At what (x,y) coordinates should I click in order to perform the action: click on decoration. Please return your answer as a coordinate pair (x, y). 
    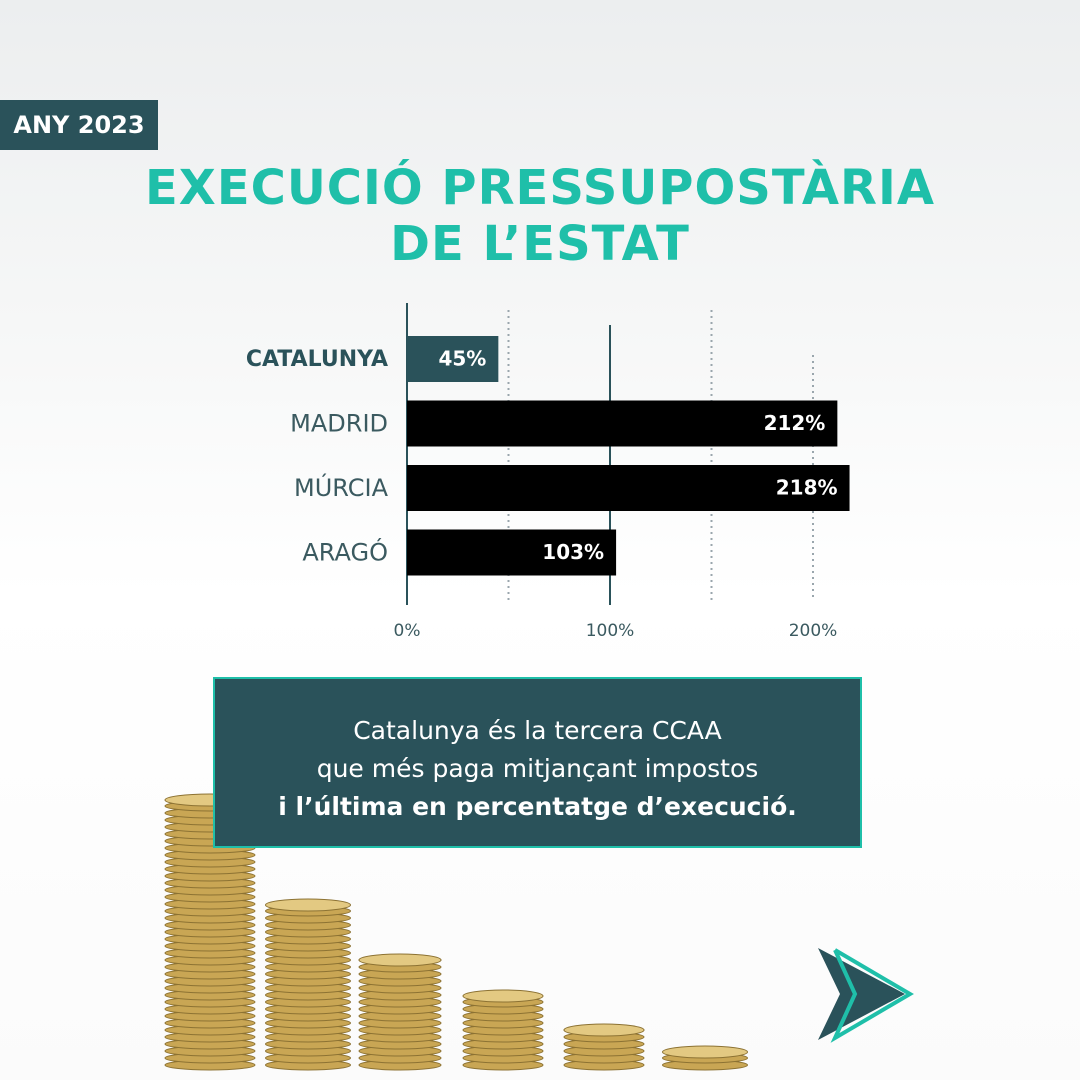
    Looking at the image, I should click on (866, 995).